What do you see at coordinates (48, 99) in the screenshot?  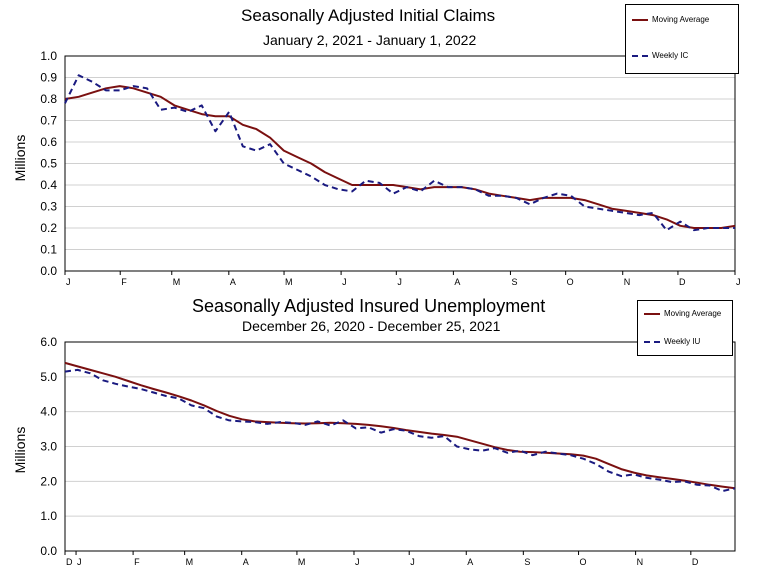 I see `y-tick-label: 0.8` at bounding box center [48, 99].